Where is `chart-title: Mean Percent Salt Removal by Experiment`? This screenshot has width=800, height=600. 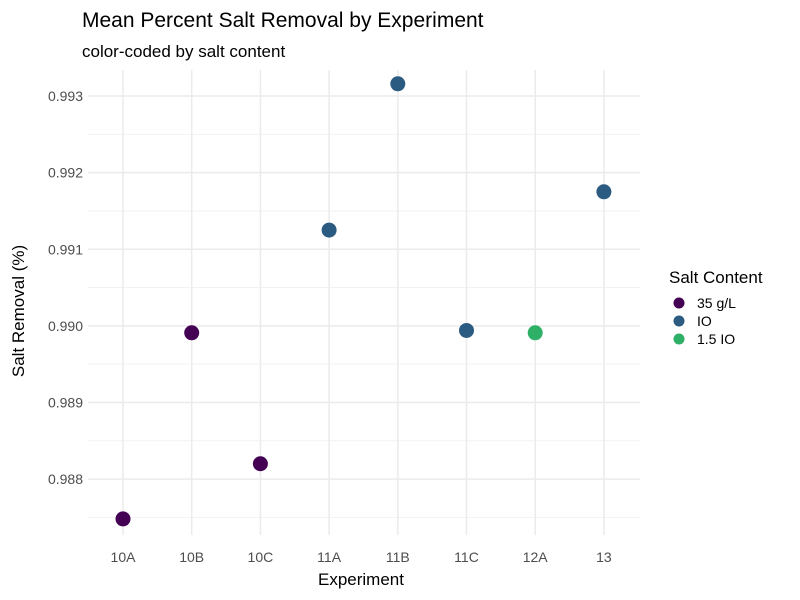
chart-title: Mean Percent Salt Removal by Experiment is located at coordinates (283, 20).